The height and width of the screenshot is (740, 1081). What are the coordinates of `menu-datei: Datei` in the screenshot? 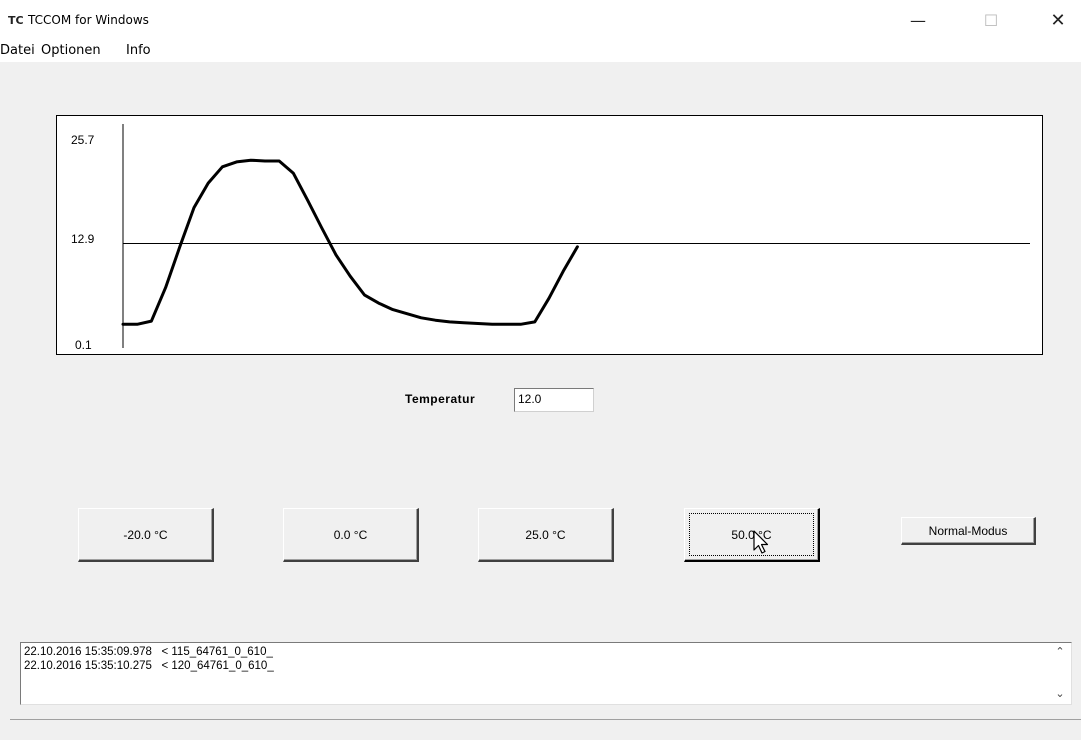 It's located at (17, 50).